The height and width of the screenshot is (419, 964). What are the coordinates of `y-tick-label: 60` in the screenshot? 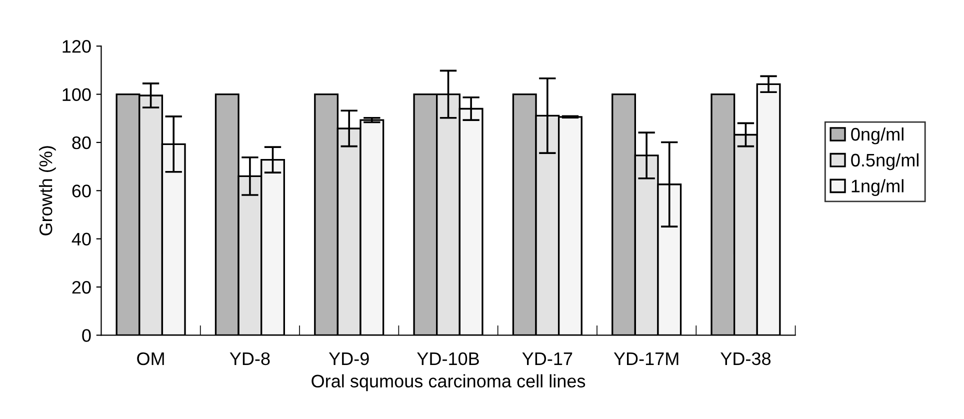 It's located at (81, 191).